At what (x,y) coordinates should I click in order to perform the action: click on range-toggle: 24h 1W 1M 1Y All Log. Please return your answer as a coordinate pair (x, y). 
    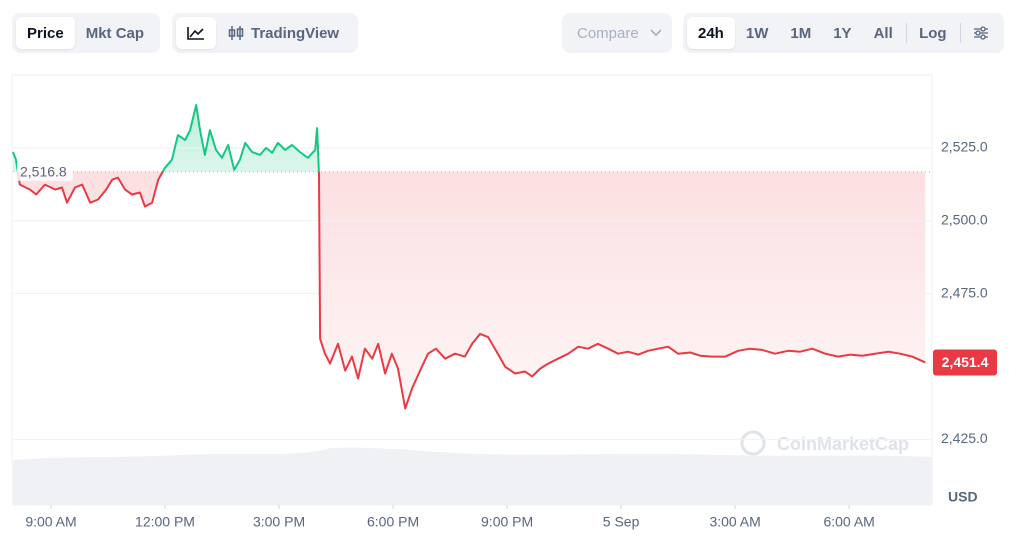
    Looking at the image, I should click on (843, 33).